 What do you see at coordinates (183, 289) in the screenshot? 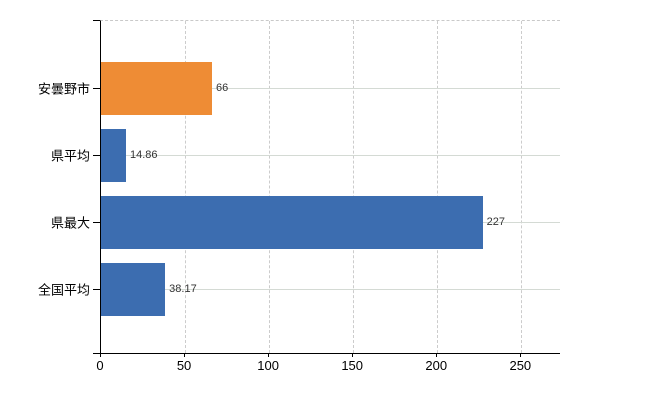
I see `value-label: 38.17` at bounding box center [183, 289].